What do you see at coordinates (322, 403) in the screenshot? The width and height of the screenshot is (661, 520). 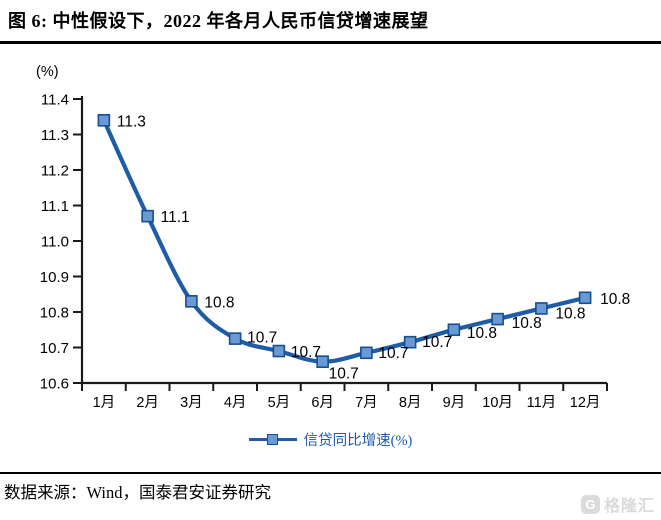 I see `x-tick-label: 6月` at bounding box center [322, 403].